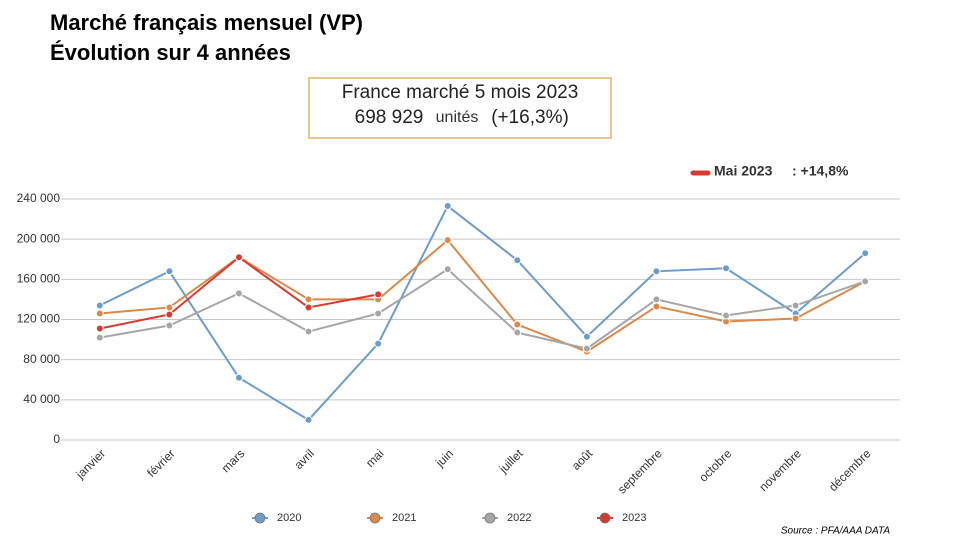 This screenshot has height=555, width=960. I want to click on source: Source : PFA/AAA DATA, so click(835, 531).